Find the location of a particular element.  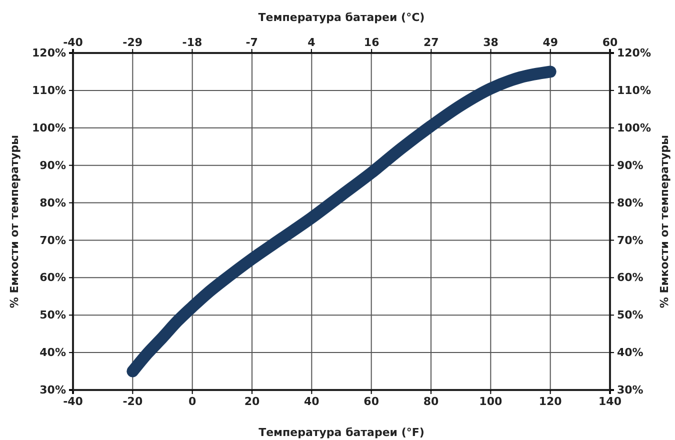

x2-tick-label: 49 is located at coordinates (550, 42).